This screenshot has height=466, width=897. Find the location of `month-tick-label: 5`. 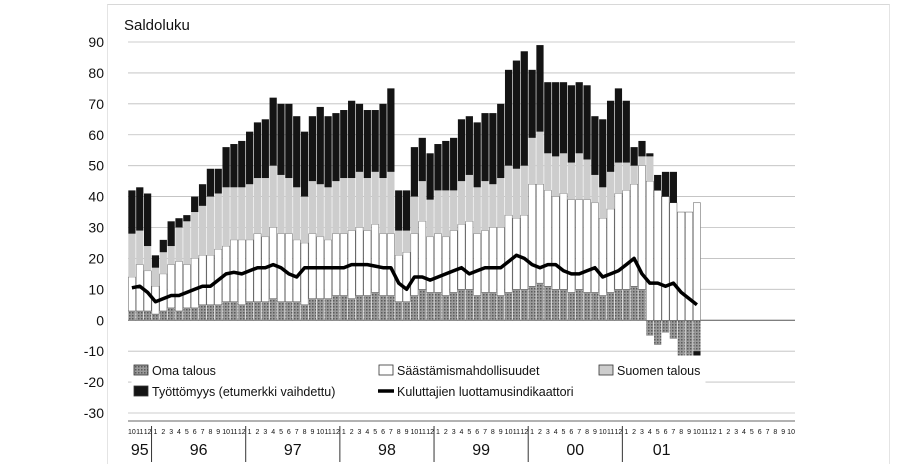

month-tick-label: 5 is located at coordinates (658, 432).